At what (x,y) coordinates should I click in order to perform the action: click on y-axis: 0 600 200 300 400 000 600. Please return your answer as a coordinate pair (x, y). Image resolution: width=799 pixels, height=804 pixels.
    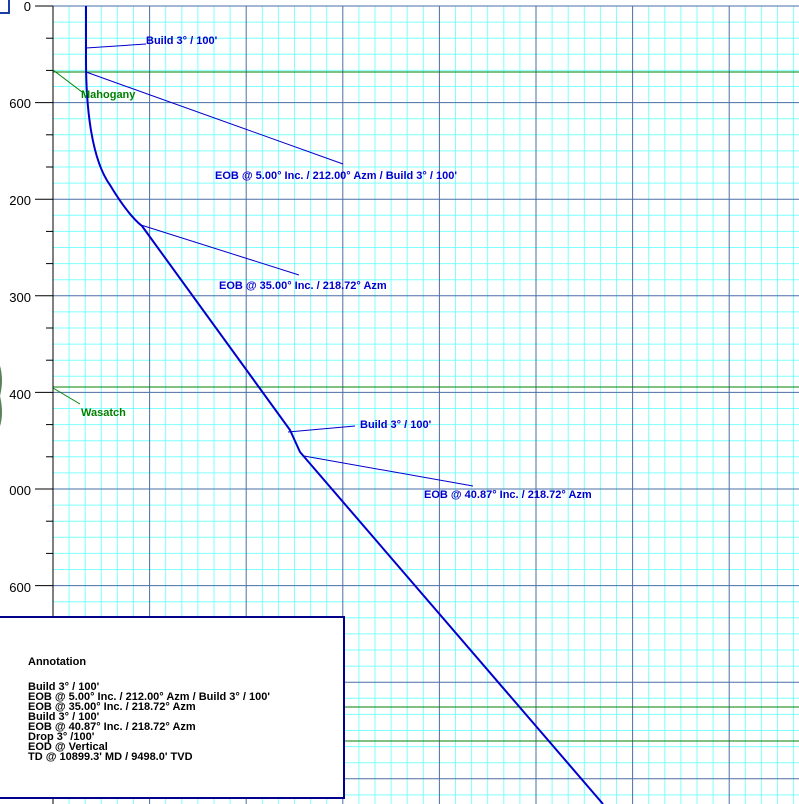
    Looking at the image, I should click on (31, 402).